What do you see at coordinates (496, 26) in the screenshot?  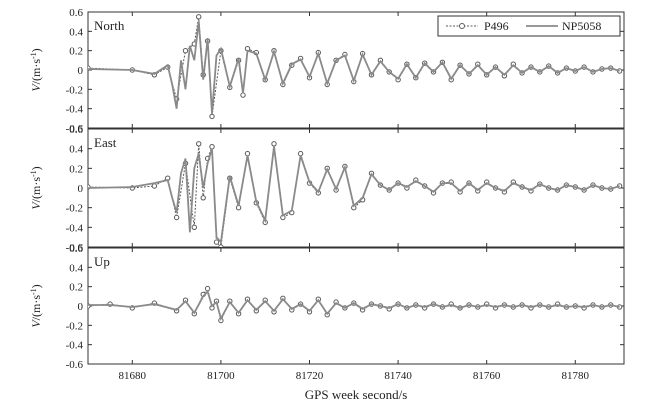 I see `legend-label-p496: P496` at bounding box center [496, 26].